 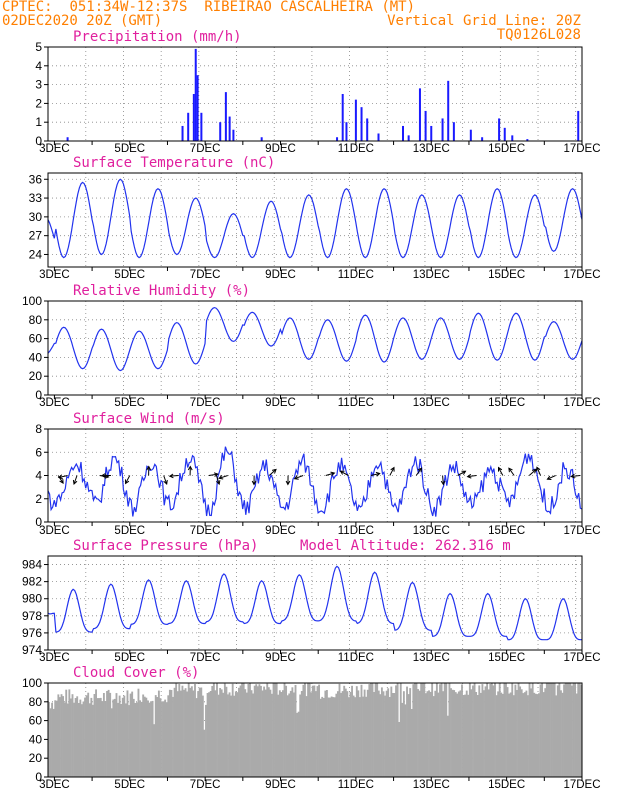 I want to click on y-tick-label: 24, so click(x=36, y=254).